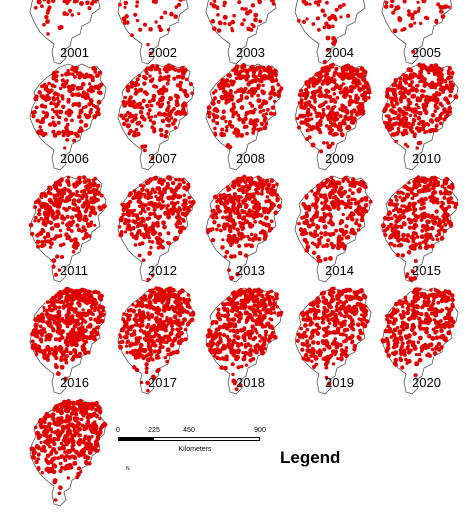  Describe the element at coordinates (419, 117) in the screenshot. I see `map-panel-2010: 2010` at that location.